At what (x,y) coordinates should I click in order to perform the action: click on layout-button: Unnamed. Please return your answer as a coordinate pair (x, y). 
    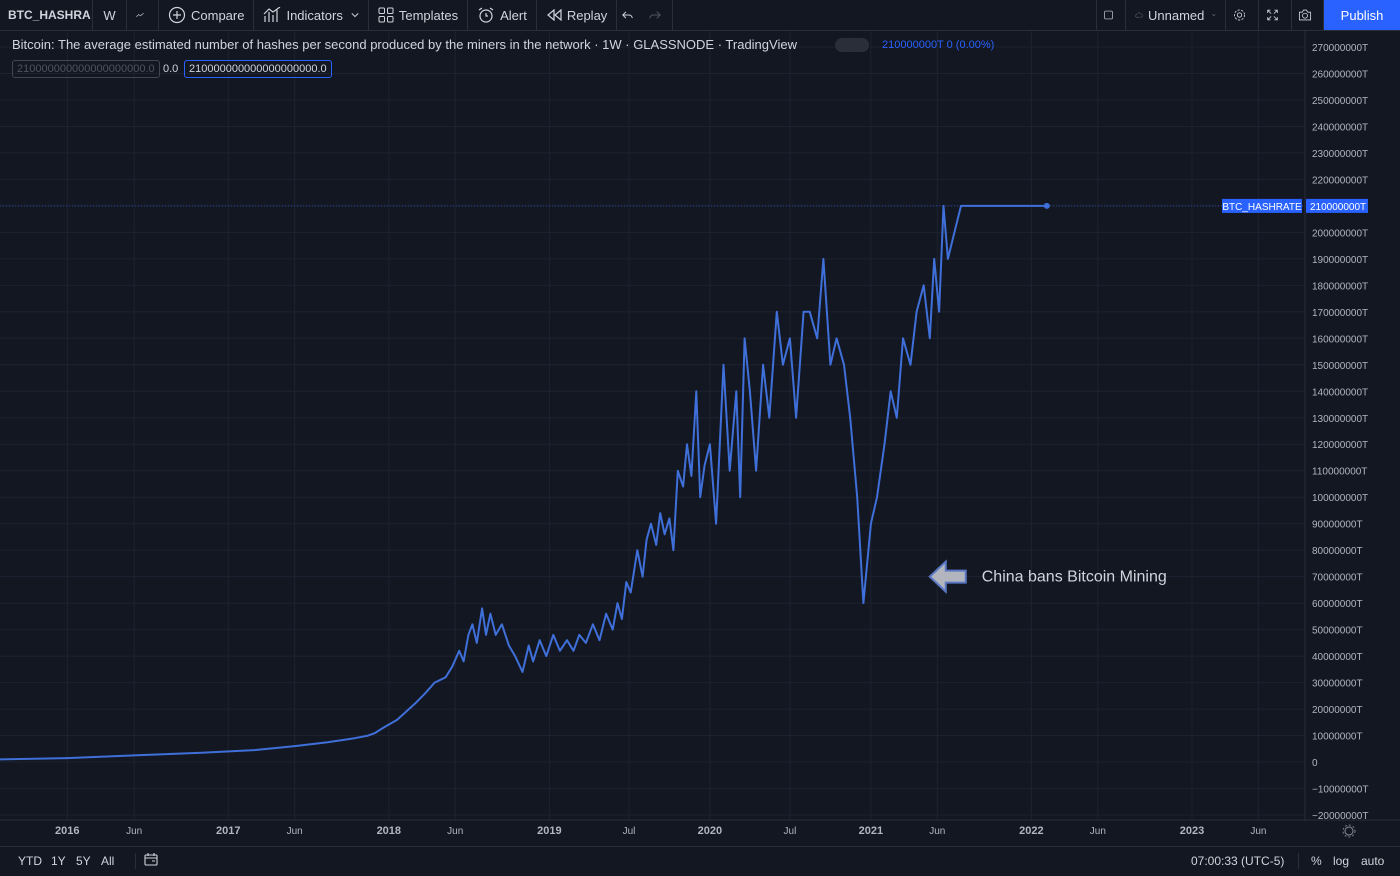
    Looking at the image, I should click on (1176, 15).